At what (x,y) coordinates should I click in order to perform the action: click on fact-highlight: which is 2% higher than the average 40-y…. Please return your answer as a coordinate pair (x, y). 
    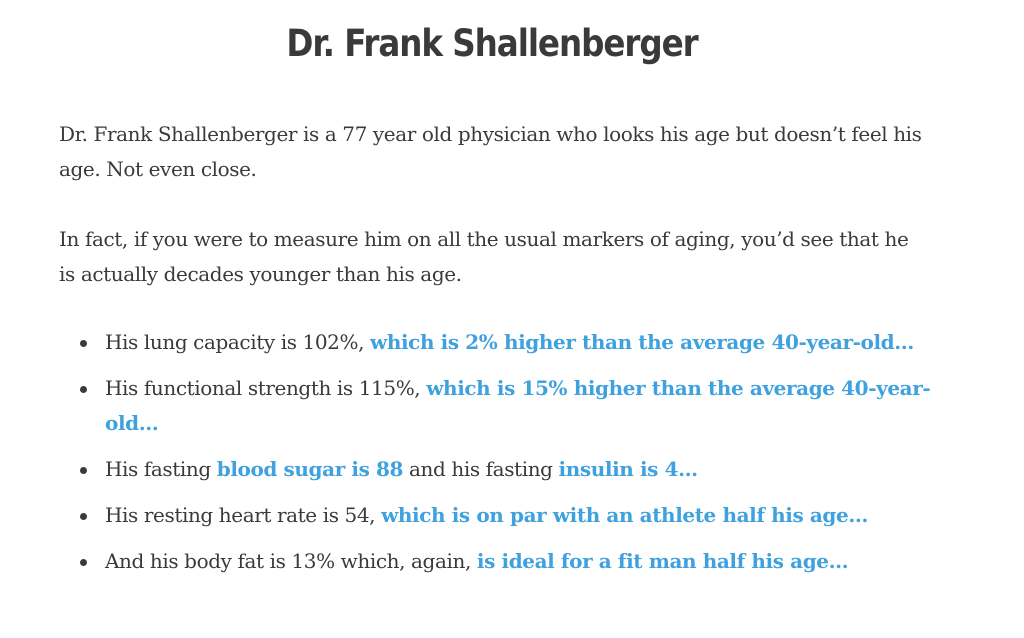
    Looking at the image, I should click on (642, 342).